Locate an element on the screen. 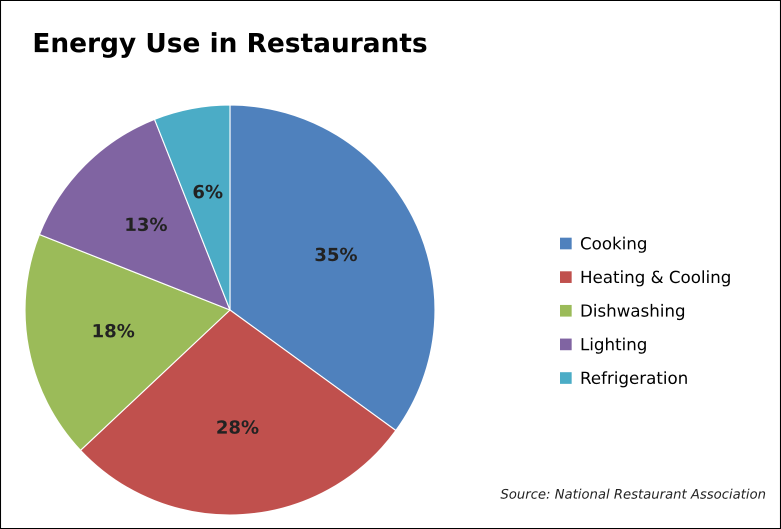 The image size is (781, 529). data-label: 35% is located at coordinates (336, 255).